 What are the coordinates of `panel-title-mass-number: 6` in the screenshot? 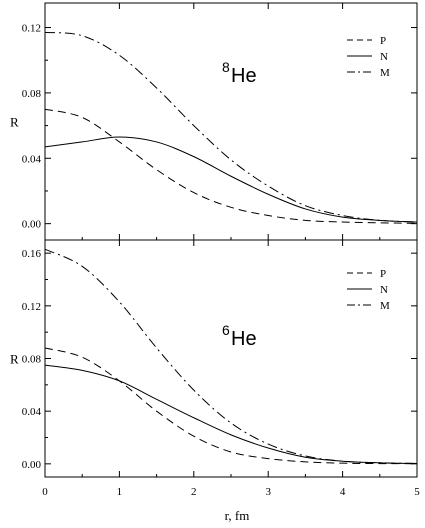 It's located at (226, 330).